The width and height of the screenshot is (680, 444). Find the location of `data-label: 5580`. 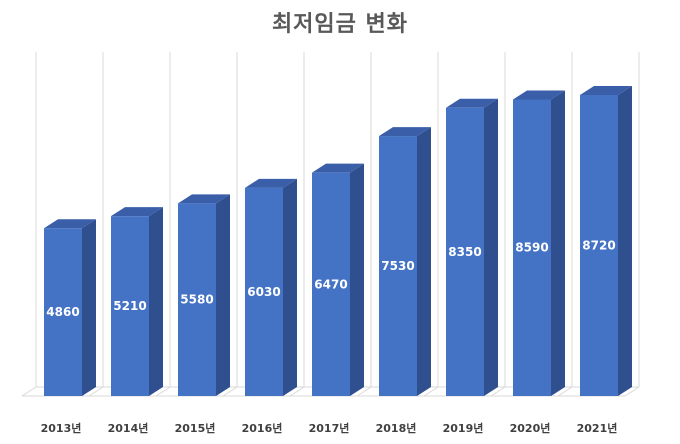

data-label: 5580 is located at coordinates (196, 300).